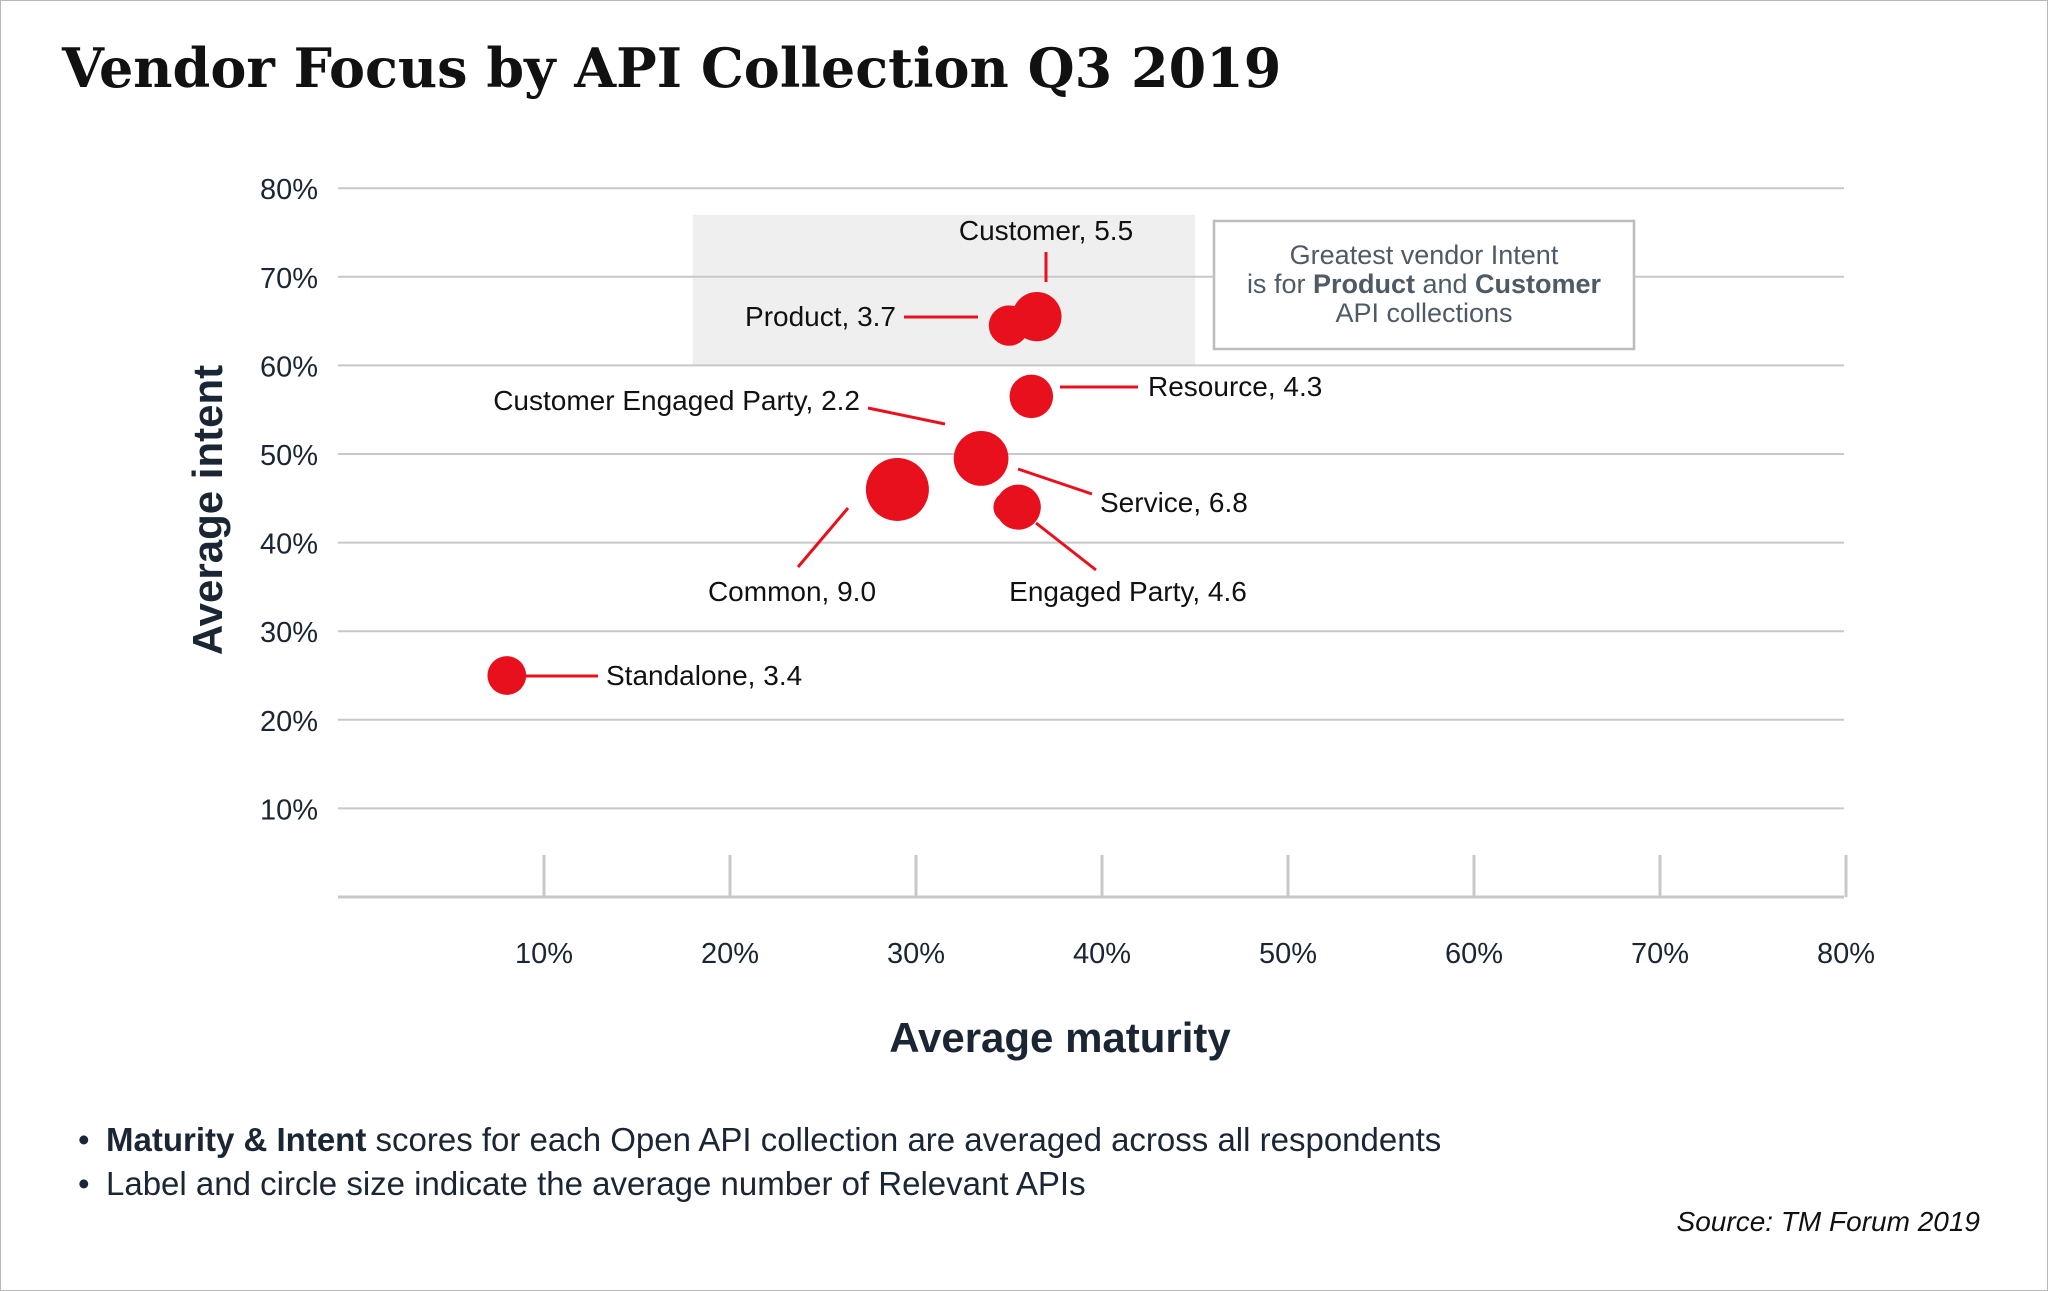 This screenshot has height=1291, width=2048. I want to click on x-tick-label: 80%, so click(1846, 954).